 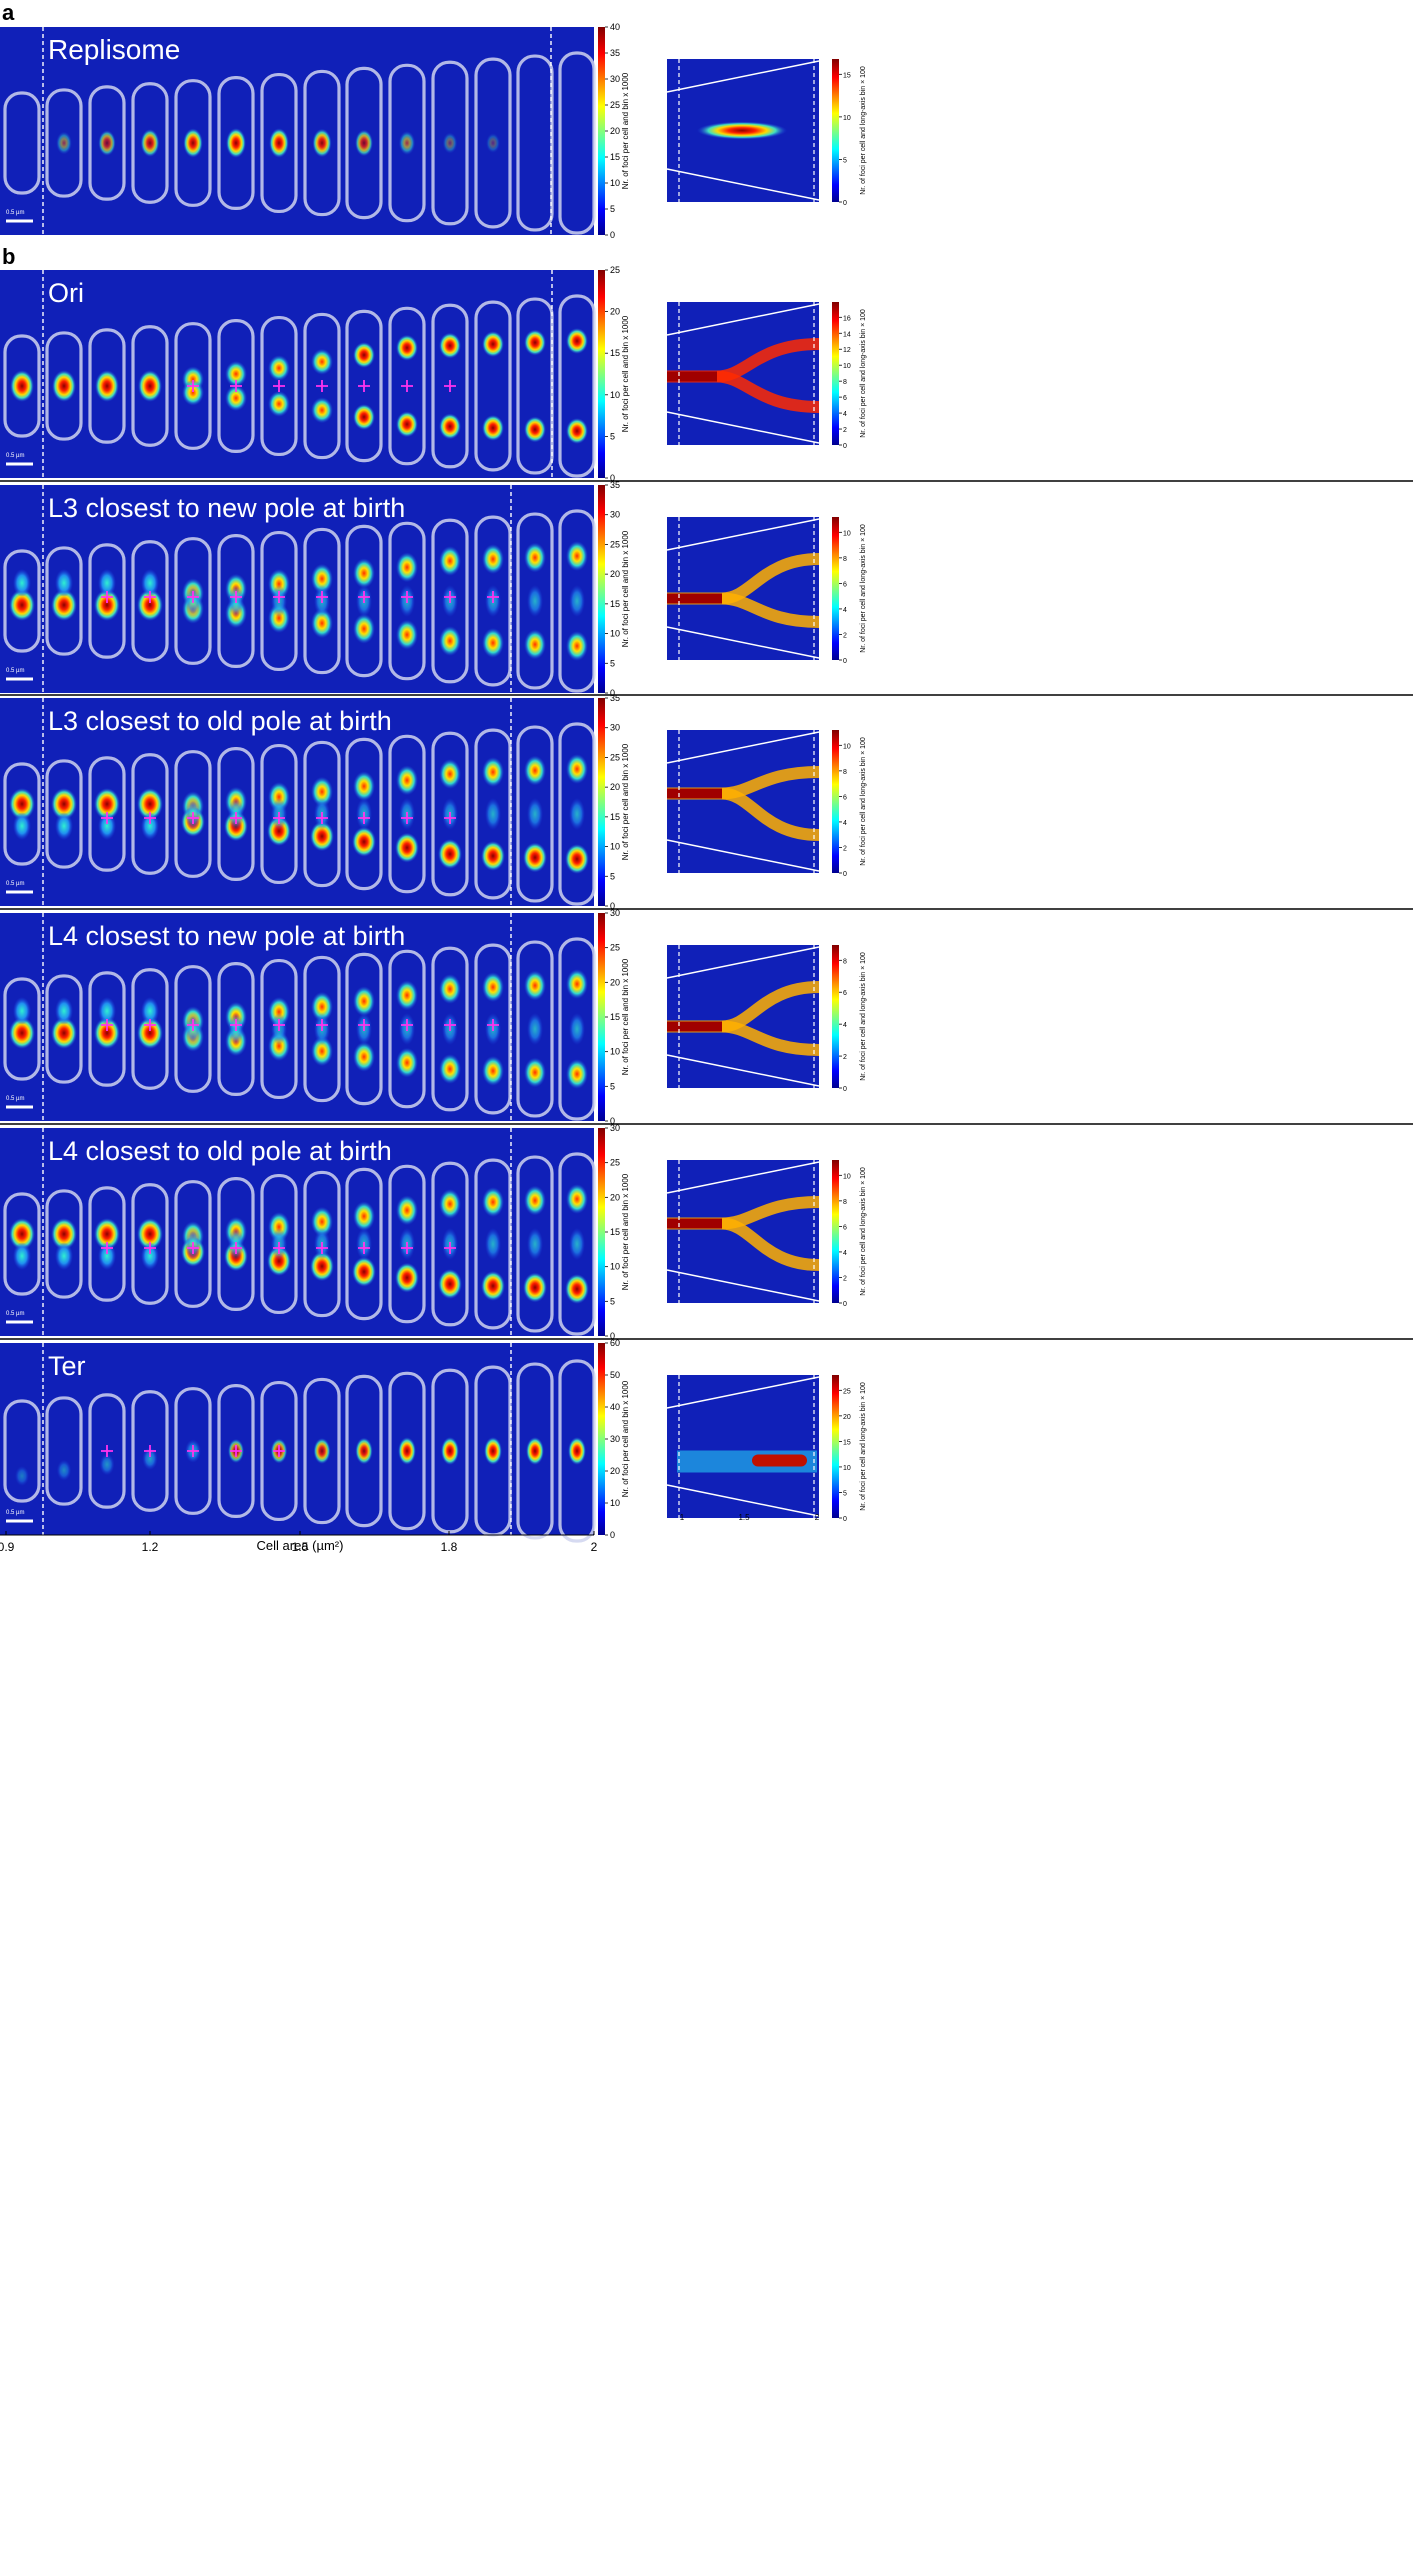 What do you see at coordinates (845, 382) in the screenshot?
I see `side-colorbar-tick-label: 8` at bounding box center [845, 382].